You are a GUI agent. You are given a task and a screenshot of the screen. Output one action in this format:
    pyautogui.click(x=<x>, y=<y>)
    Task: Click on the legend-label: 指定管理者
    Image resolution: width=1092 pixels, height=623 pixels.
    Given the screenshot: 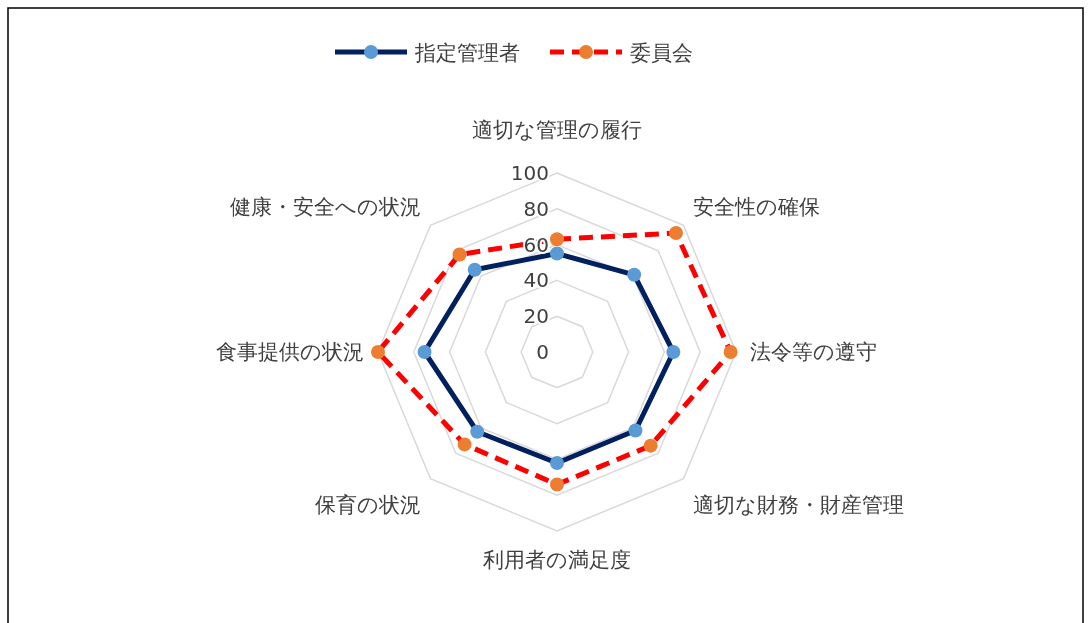 What is the action you would take?
    pyautogui.click(x=467, y=53)
    